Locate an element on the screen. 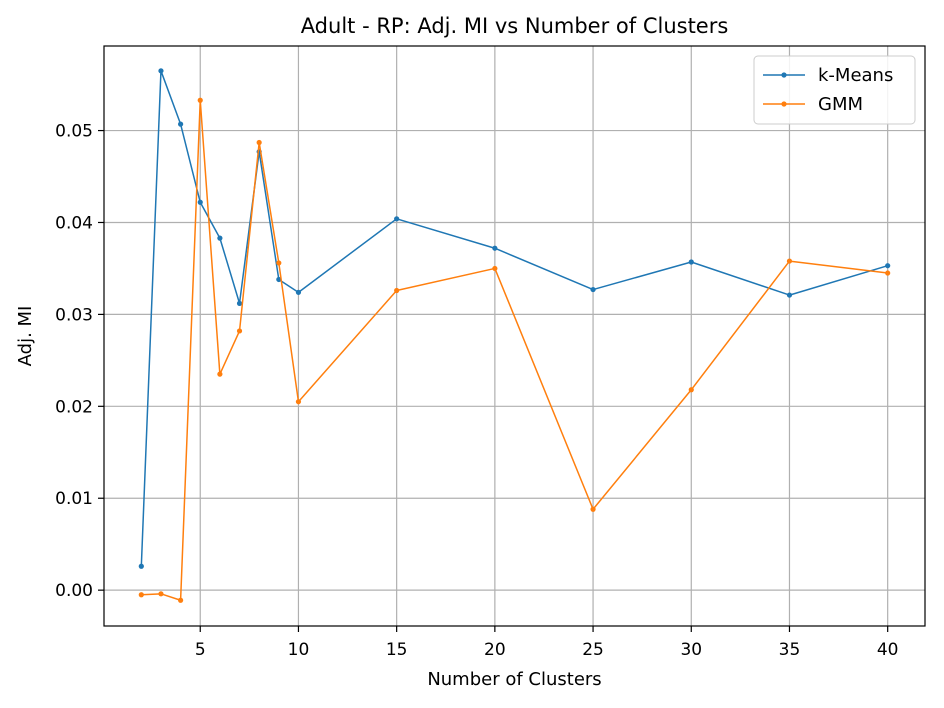 This screenshot has width=944, height=708. x-tick-label: 5 is located at coordinates (200, 650).